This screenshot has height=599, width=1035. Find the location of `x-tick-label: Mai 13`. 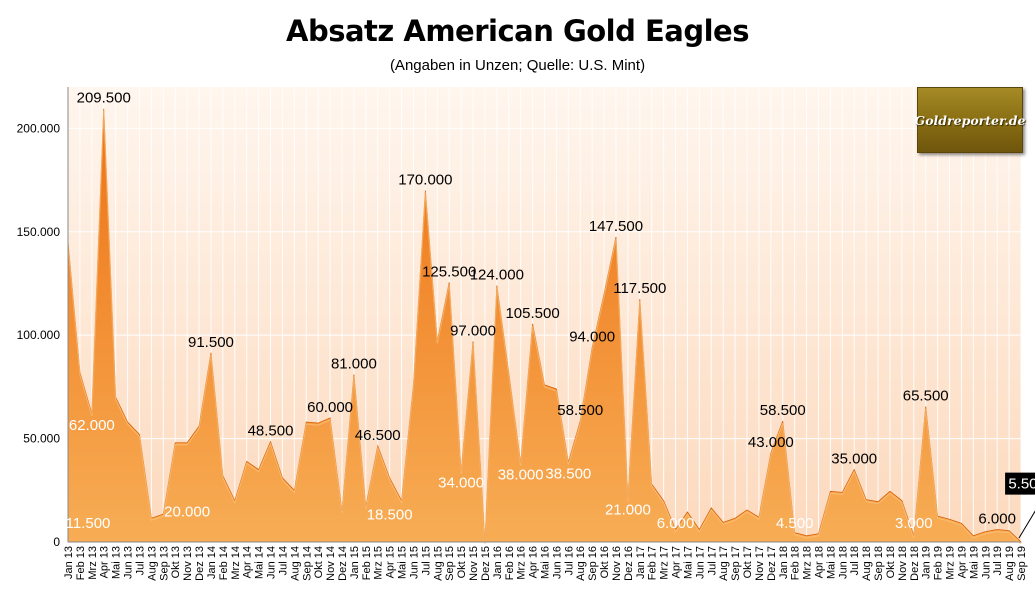

x-tick-label: Mai 13 is located at coordinates (117, 562).